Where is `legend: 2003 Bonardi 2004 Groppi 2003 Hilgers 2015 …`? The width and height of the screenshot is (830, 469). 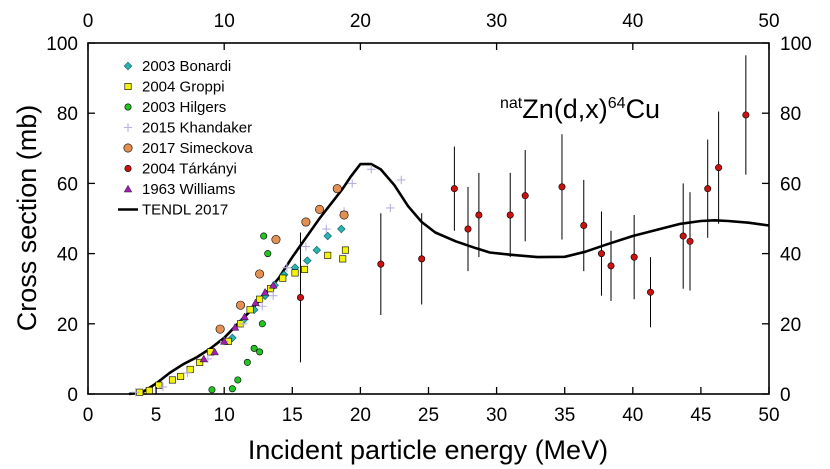 legend: 2003 Bonardi 2004 Groppi 2003 Hilgers 2015 … is located at coordinates (186, 138).